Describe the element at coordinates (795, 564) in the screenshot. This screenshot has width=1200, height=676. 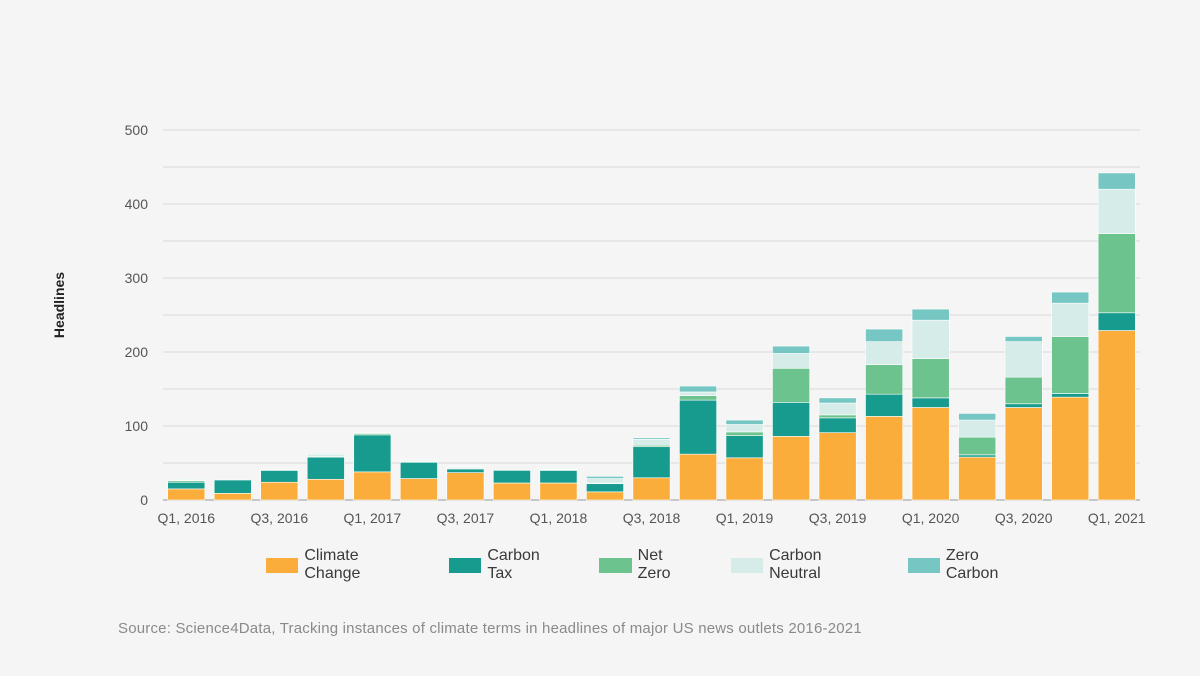
I see `legend-label: Carbon Neutral` at that location.